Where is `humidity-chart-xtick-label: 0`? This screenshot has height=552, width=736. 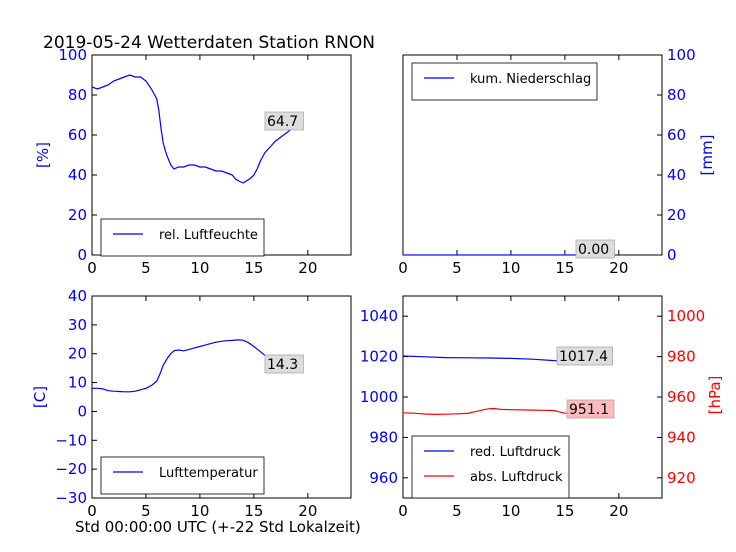
humidity-chart-xtick-label: 0 is located at coordinates (92, 268).